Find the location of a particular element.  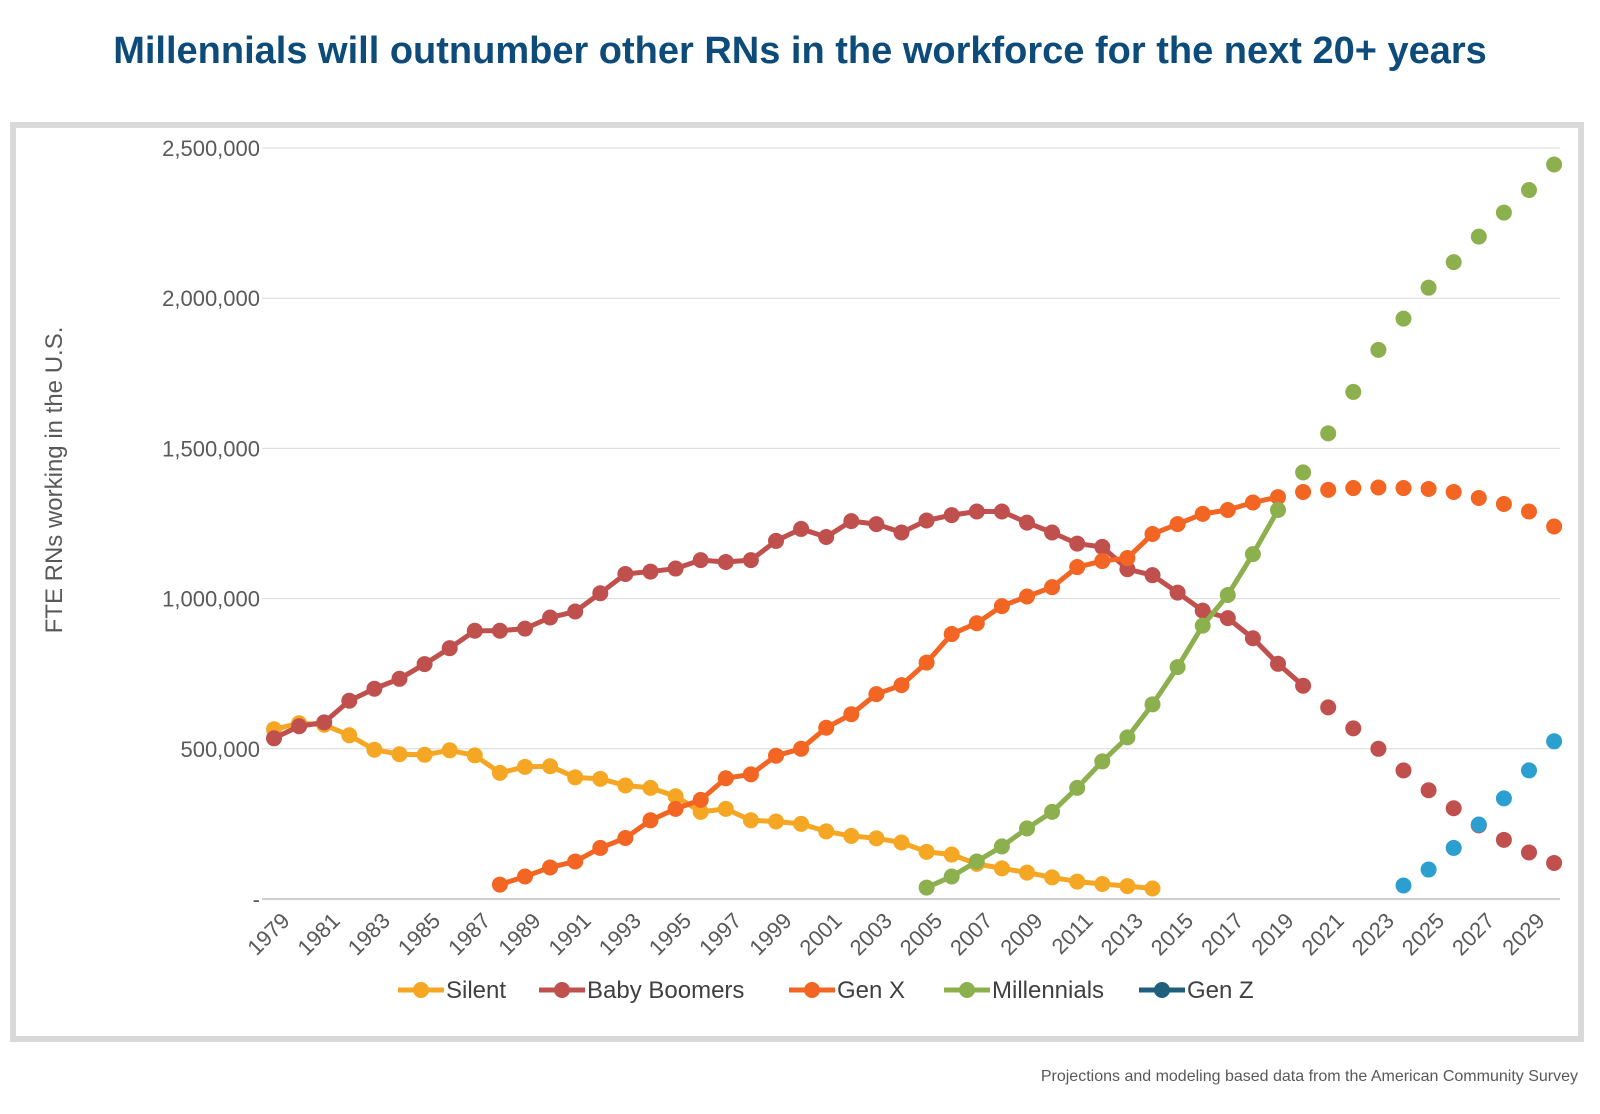

x-tick-label: 1993 is located at coordinates (620, 934).